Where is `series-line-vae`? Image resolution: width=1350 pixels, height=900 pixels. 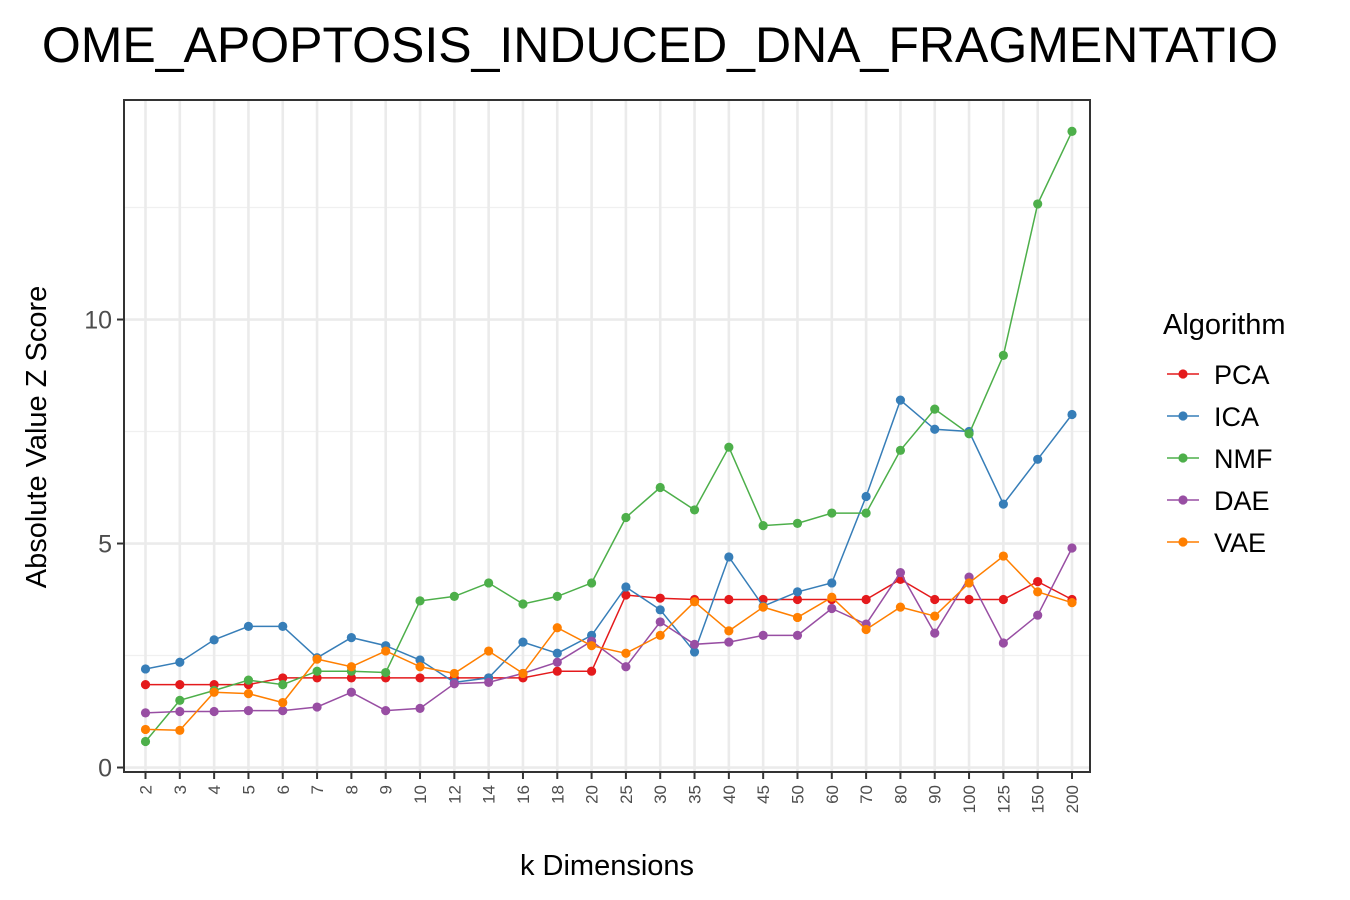 series-line-vae is located at coordinates (609, 643).